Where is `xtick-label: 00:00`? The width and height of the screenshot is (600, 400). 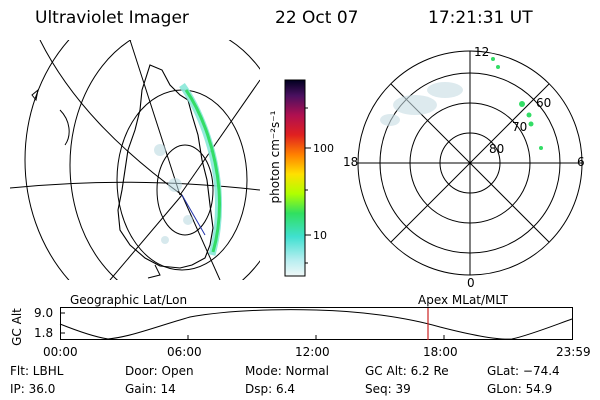 xtick-label: 00:00 is located at coordinates (60, 352).